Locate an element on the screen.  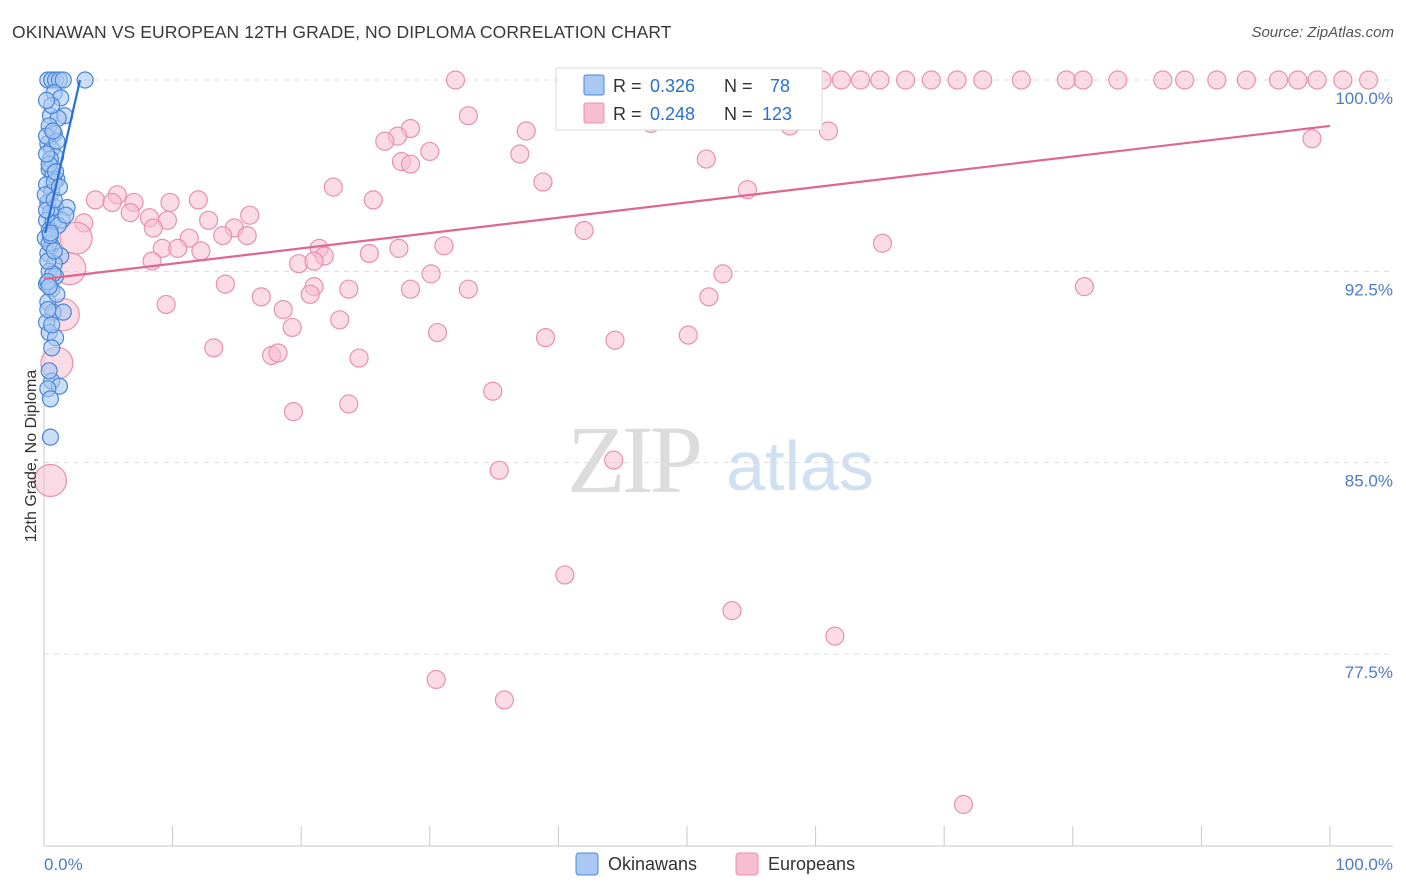
bottom-legend-swatch-okinawans is located at coordinates (587, 864).